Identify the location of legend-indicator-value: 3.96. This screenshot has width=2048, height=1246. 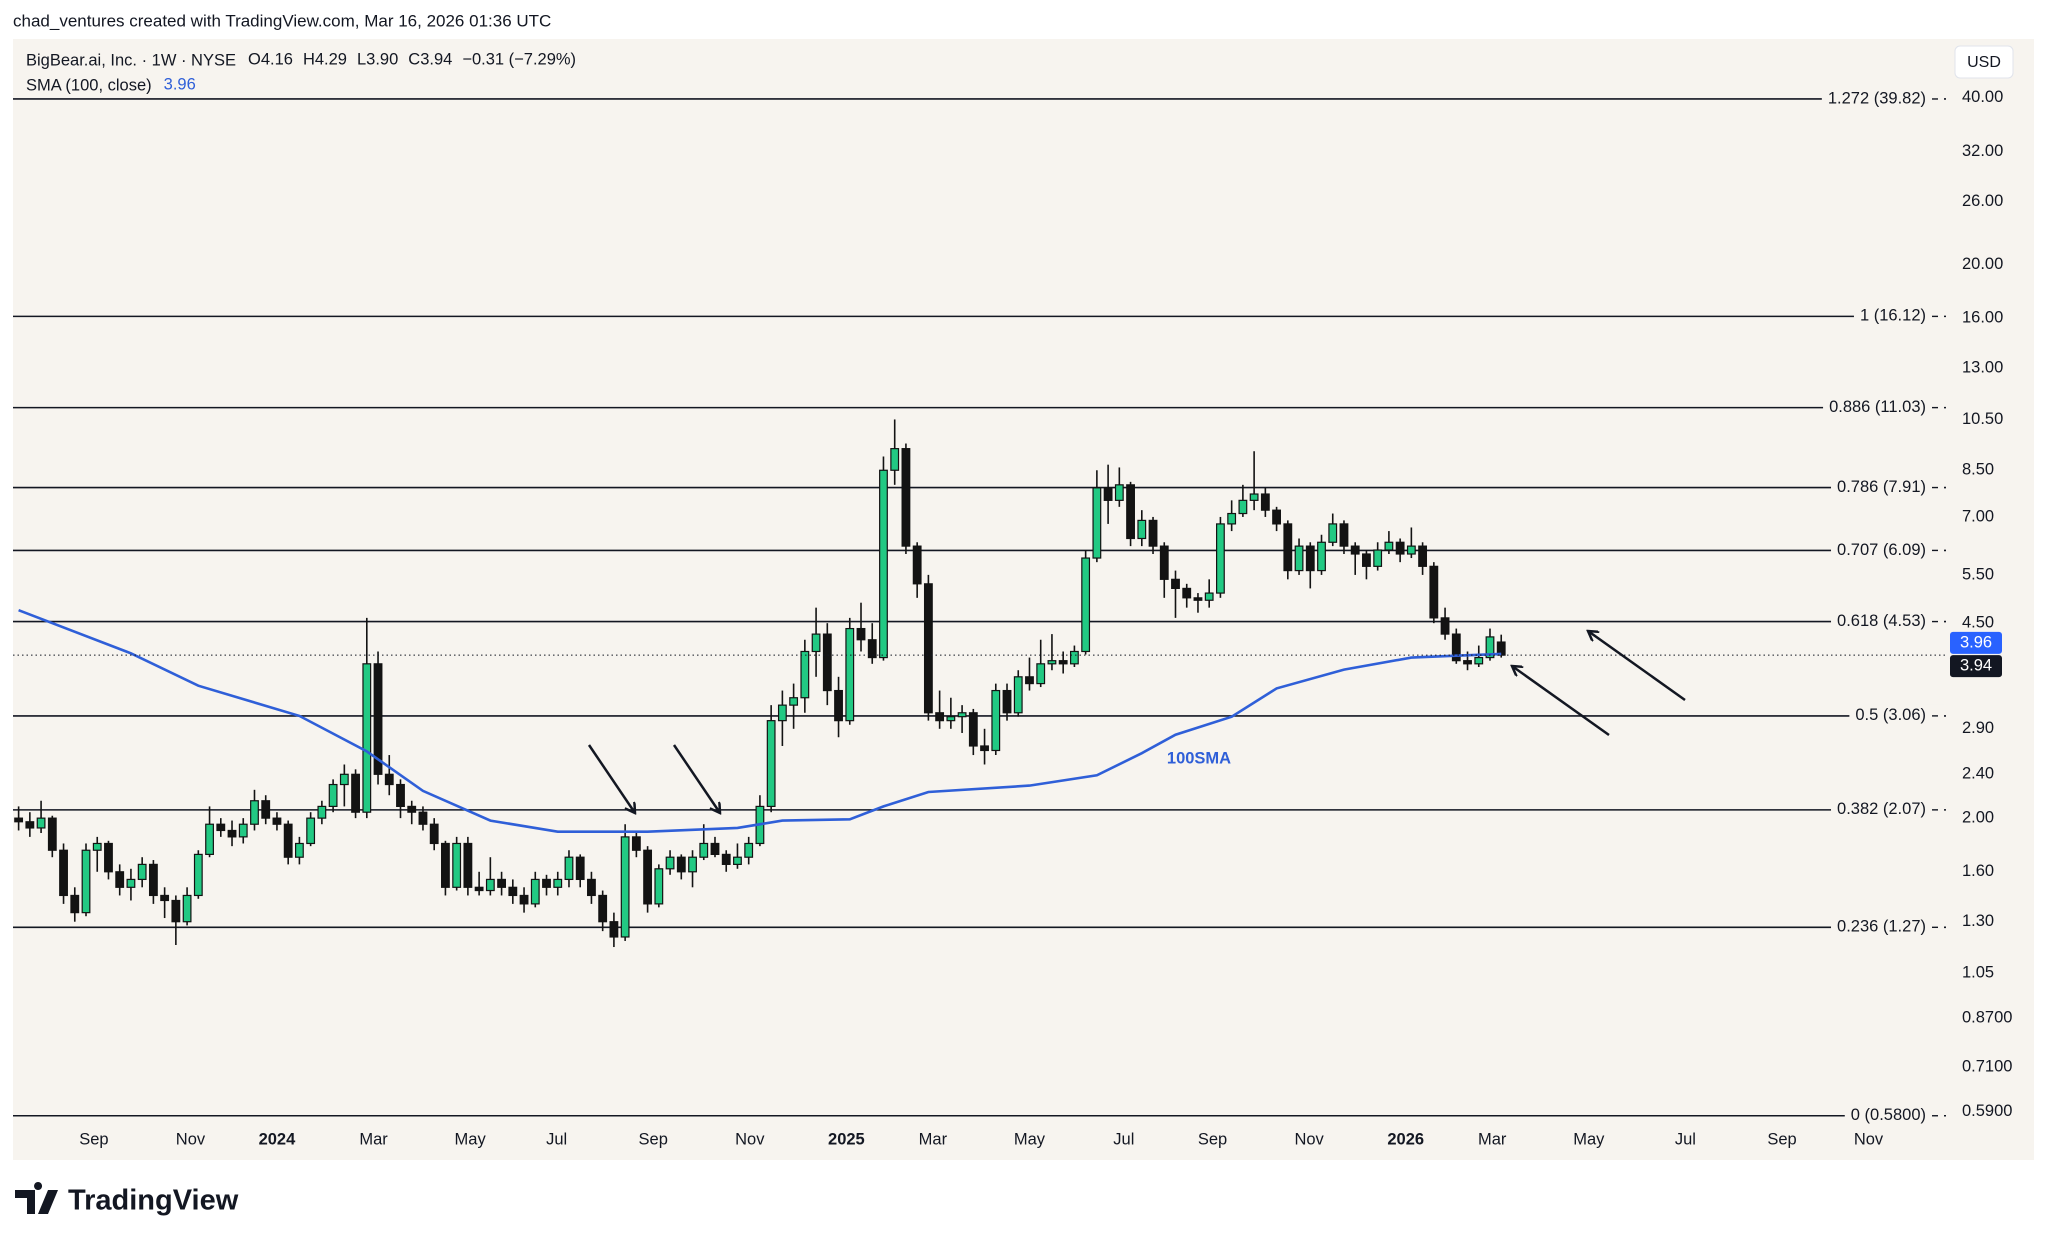
(180, 85).